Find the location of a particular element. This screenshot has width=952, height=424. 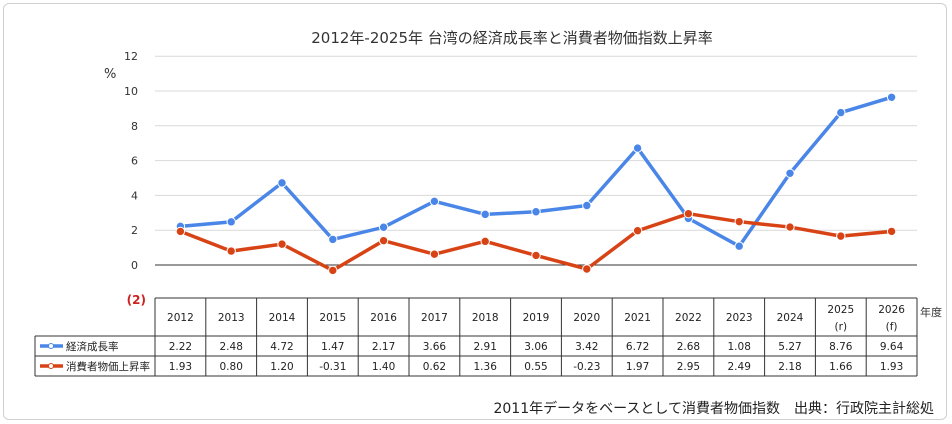

x-tick-label: 2020 is located at coordinates (586, 318).